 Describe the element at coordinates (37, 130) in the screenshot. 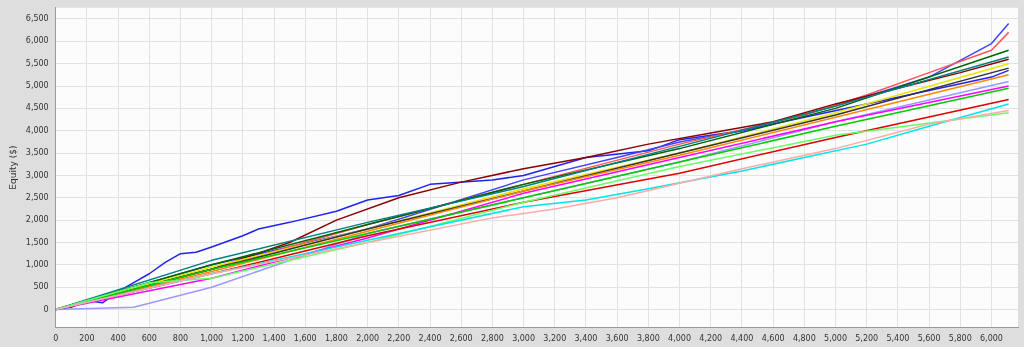

I see `y-tick-label: 4,000` at that location.